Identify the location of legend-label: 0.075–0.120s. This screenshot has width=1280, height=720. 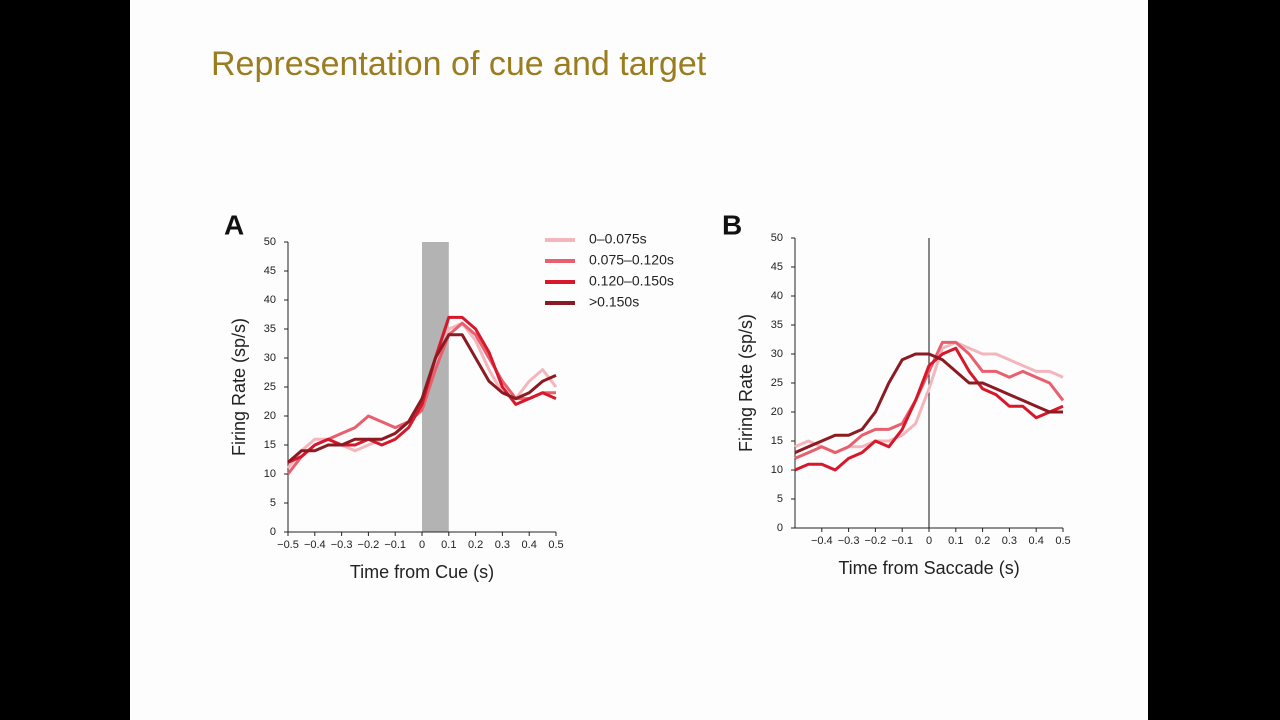
(631, 260).